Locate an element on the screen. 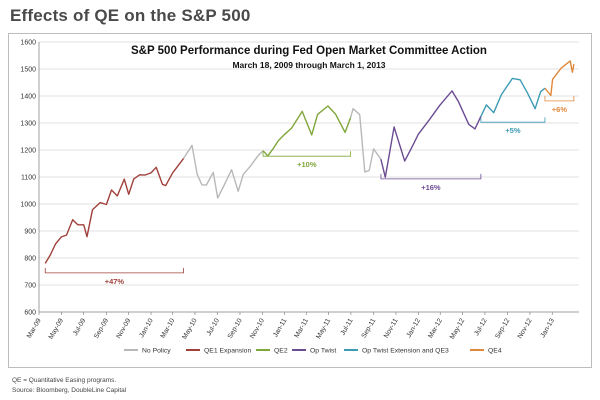 This screenshot has width=600, height=400. legend-label: QE1 Expansion is located at coordinates (227, 351).